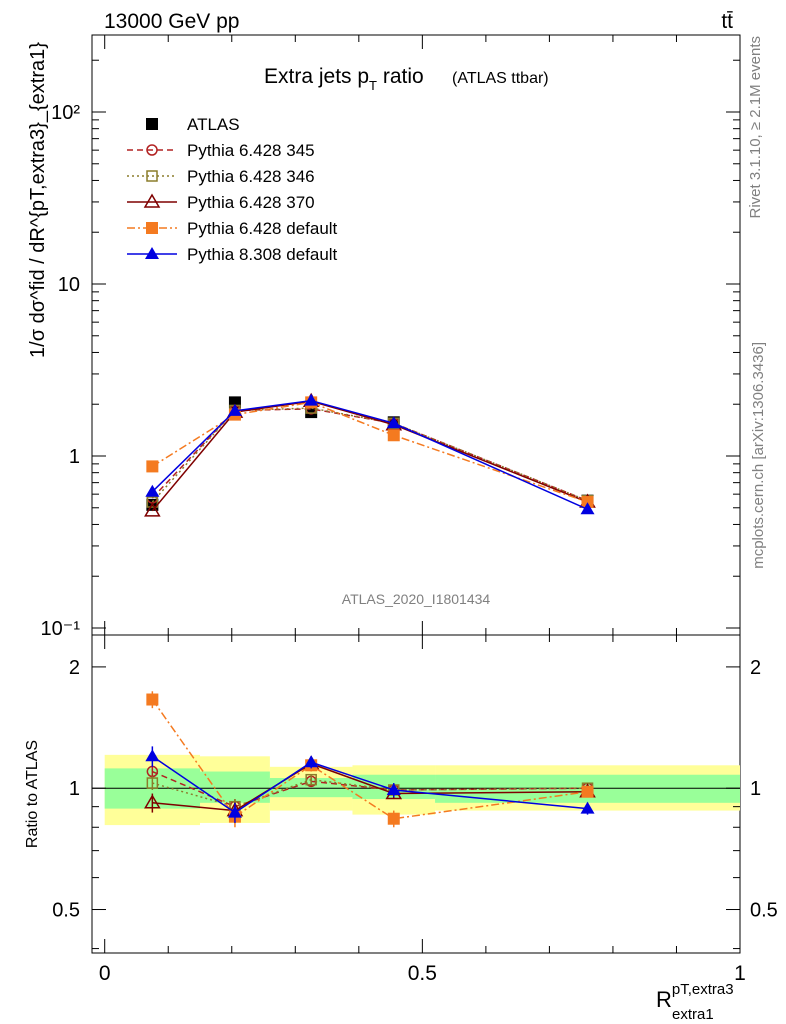 The image size is (786, 1024). I want to click on point-p370, so click(152, 509).